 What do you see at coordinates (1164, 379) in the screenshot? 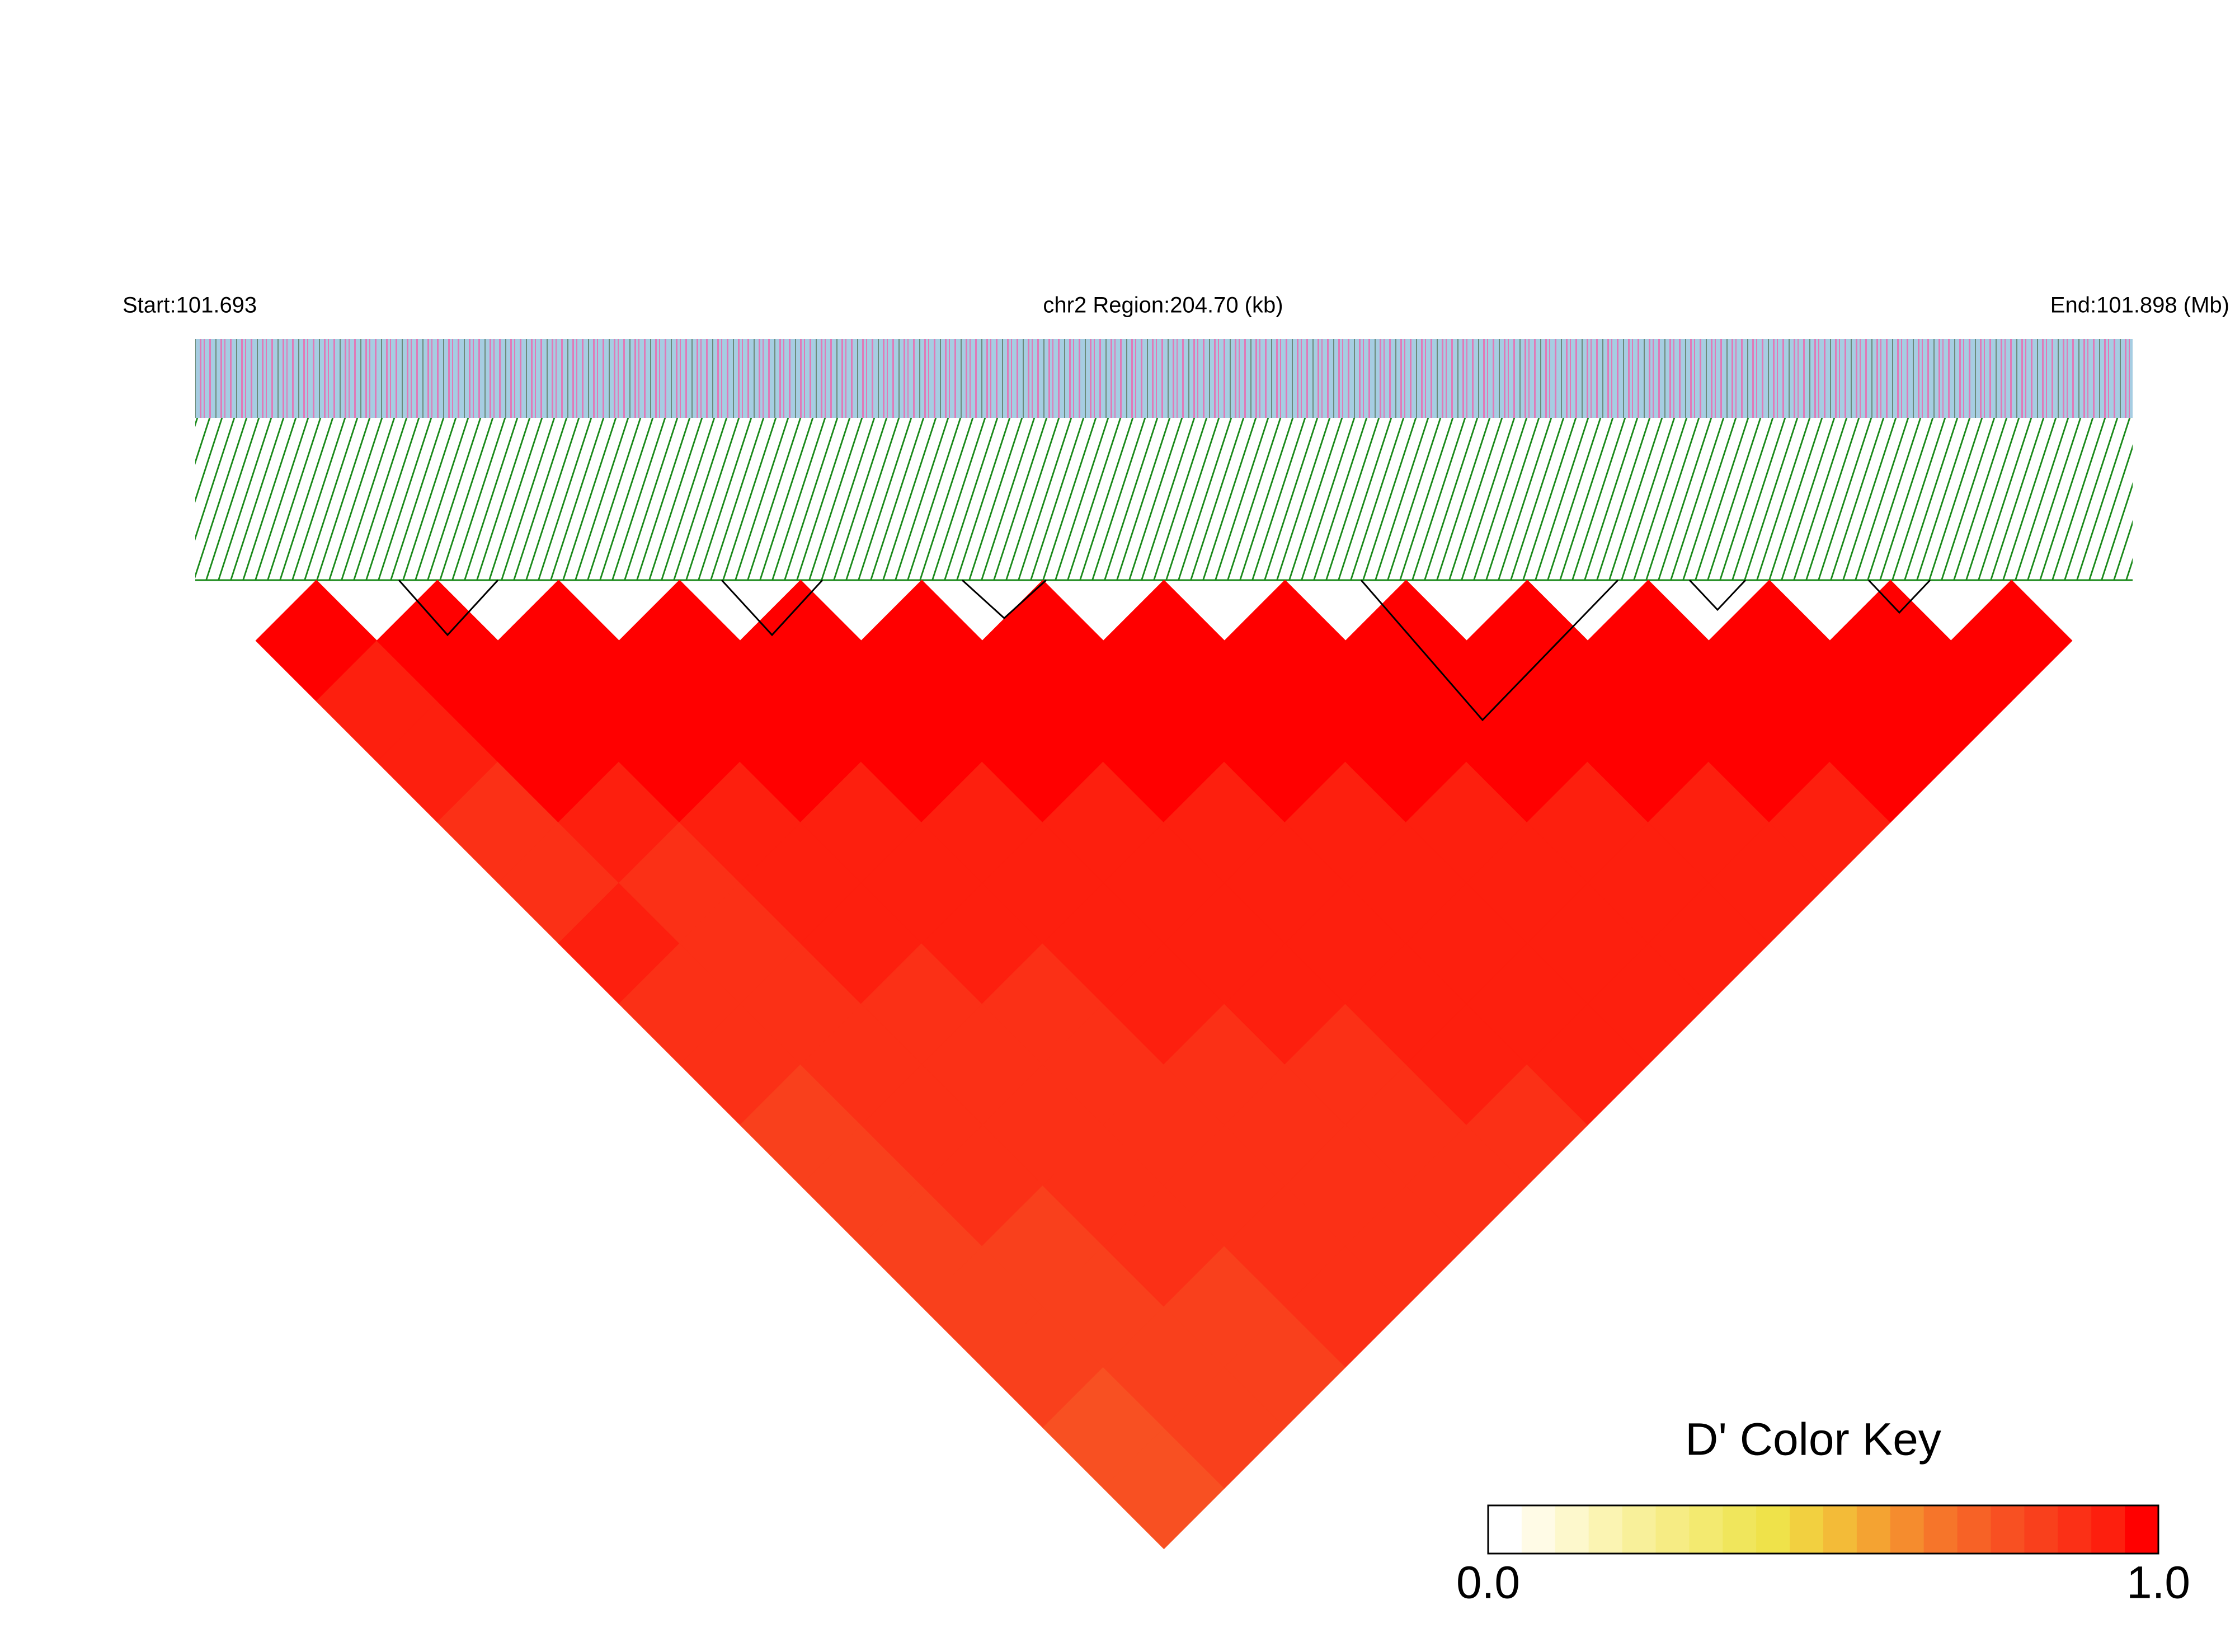
I see `snp-track` at bounding box center [1164, 379].